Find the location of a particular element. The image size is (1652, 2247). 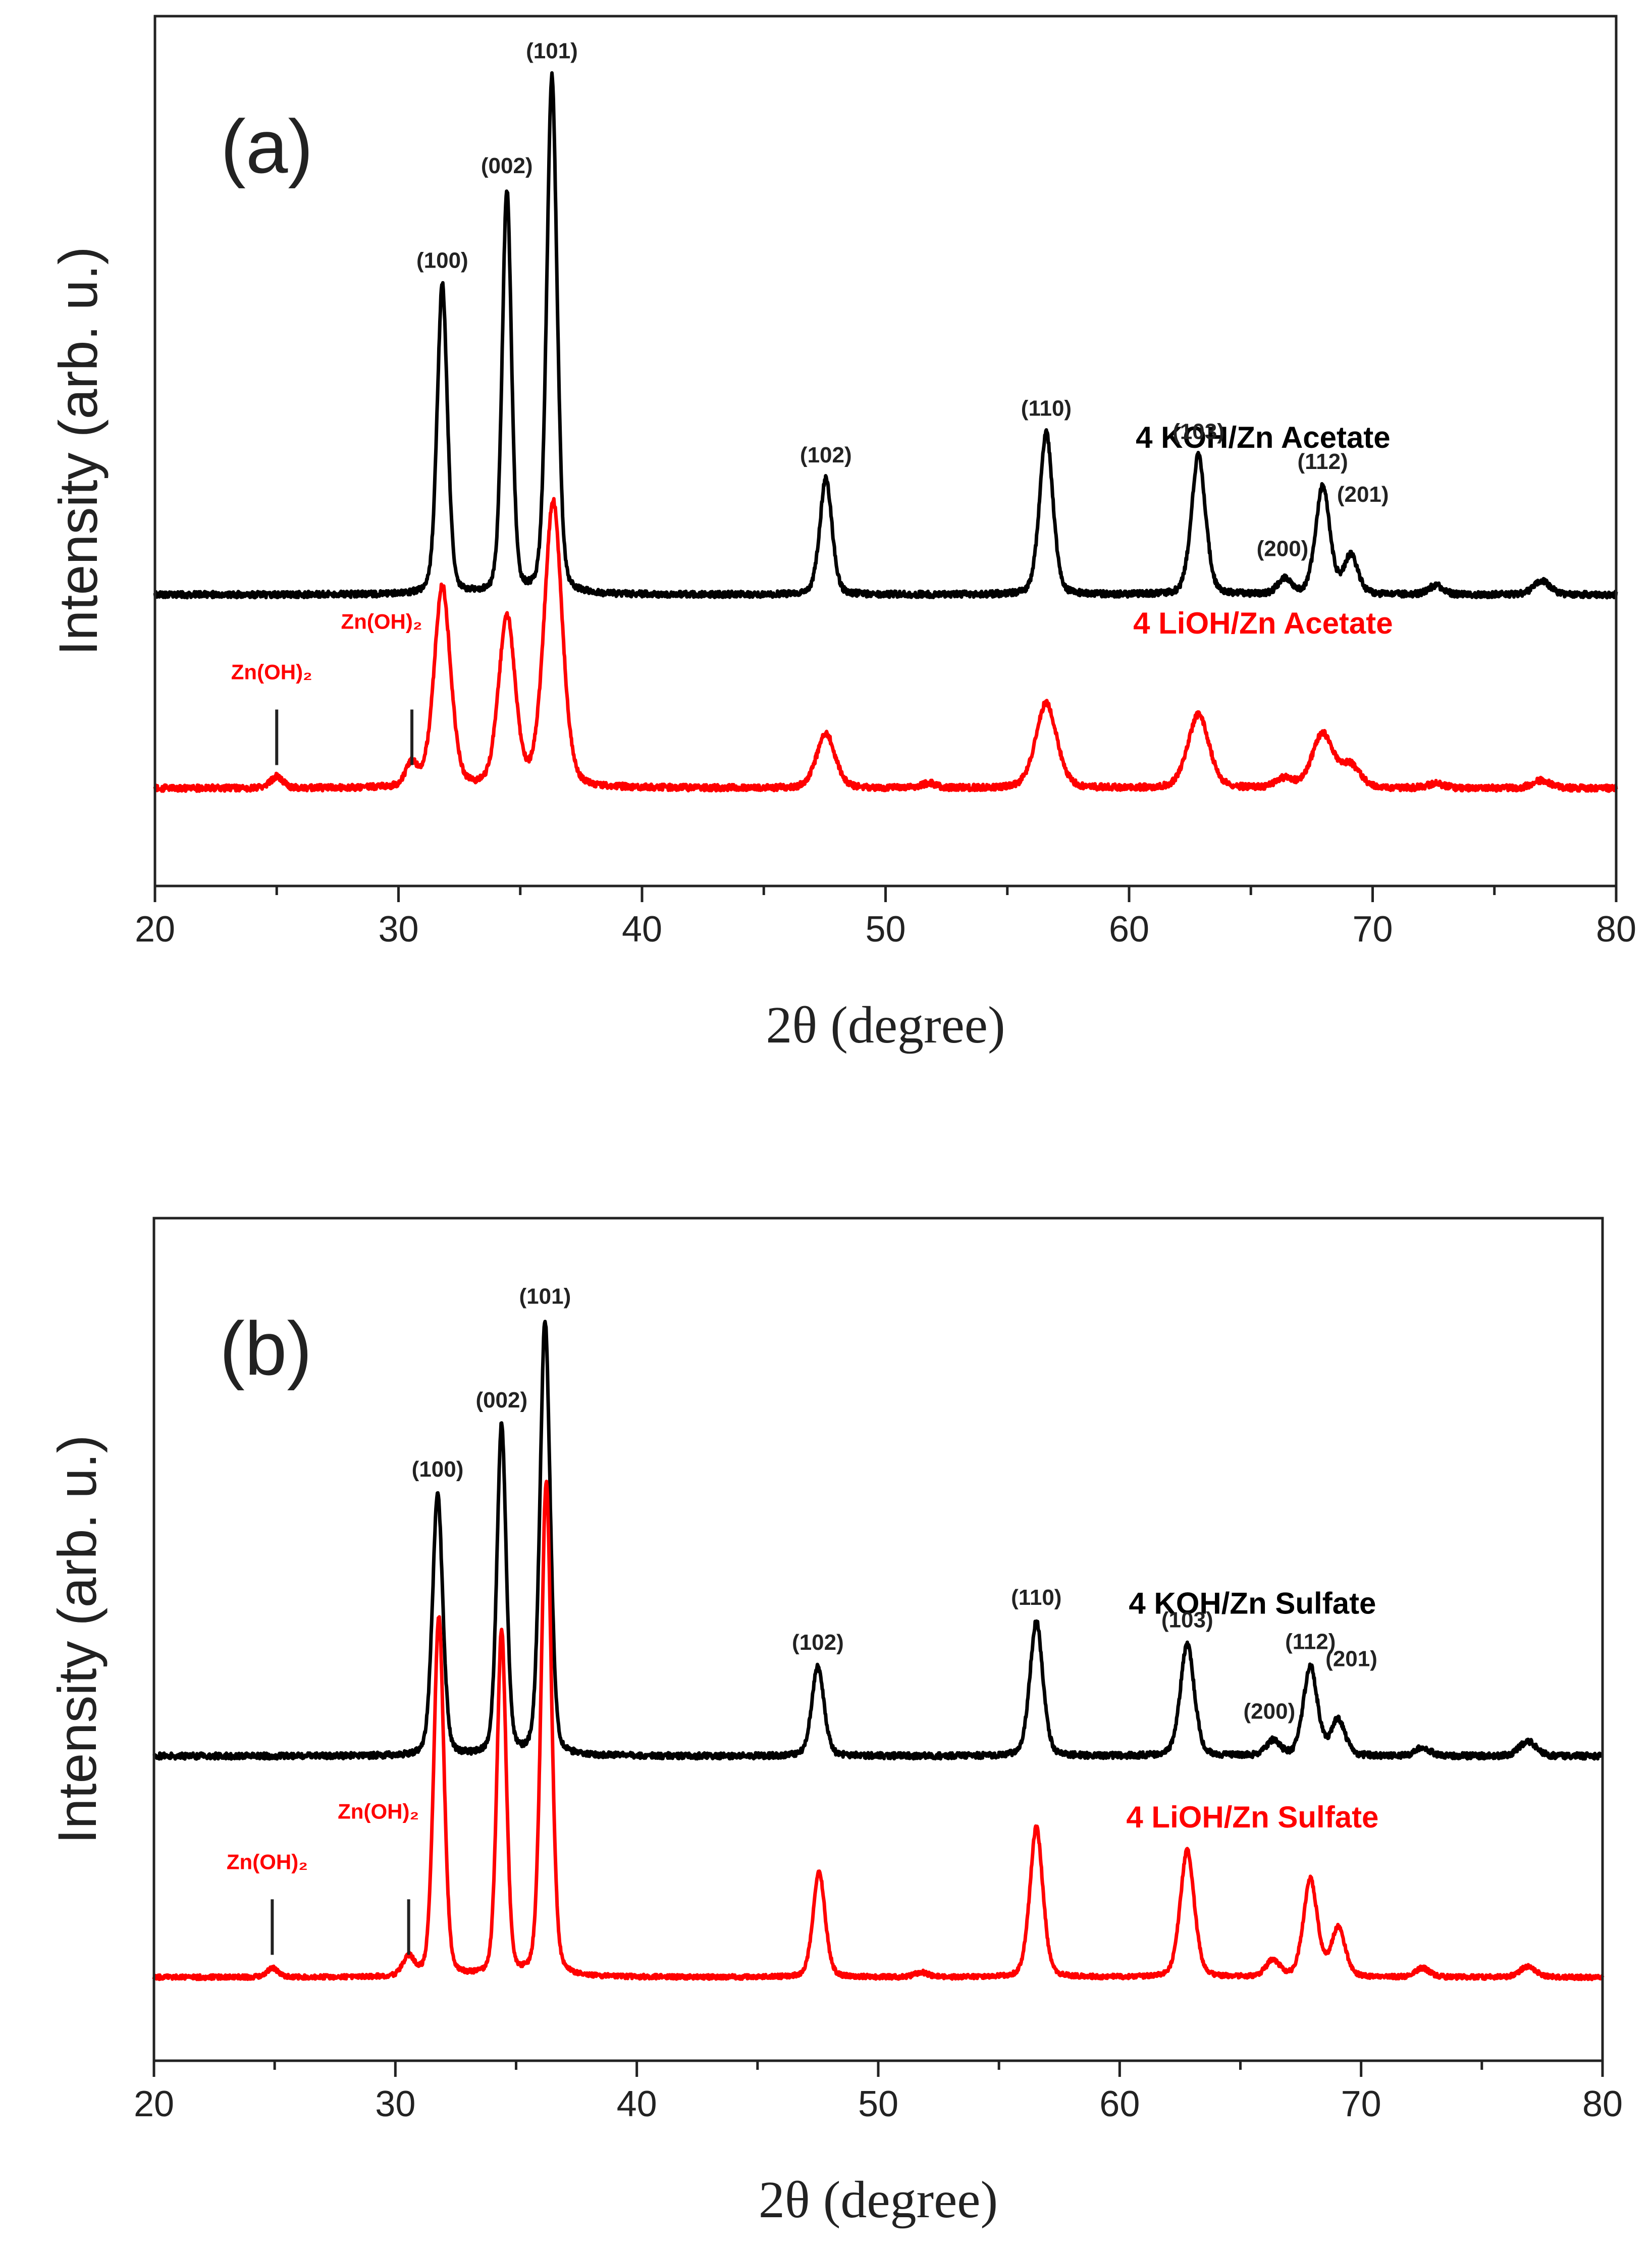

series-line-4-lioh-zn-acetate is located at coordinates (886, 645).